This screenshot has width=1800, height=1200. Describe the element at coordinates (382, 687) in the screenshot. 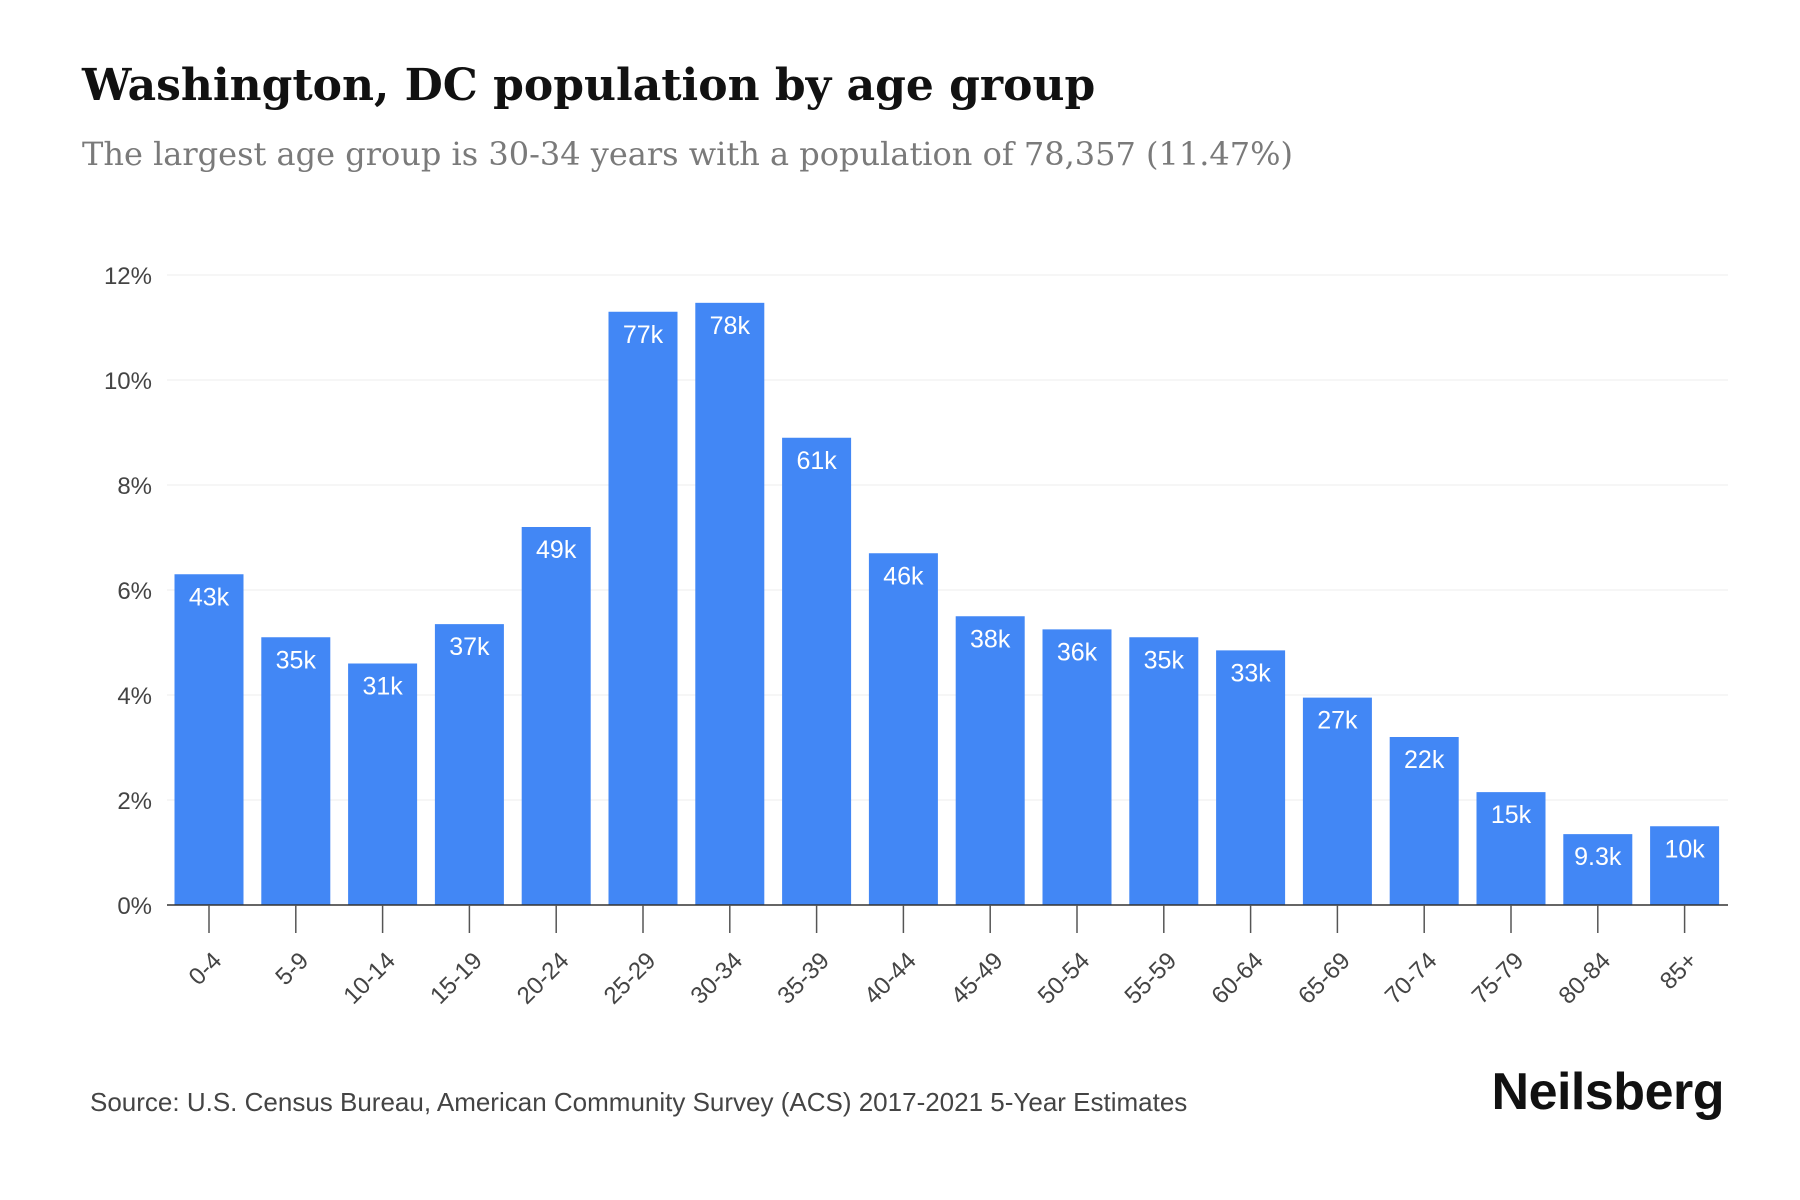

I see `data-label: 31k` at that location.